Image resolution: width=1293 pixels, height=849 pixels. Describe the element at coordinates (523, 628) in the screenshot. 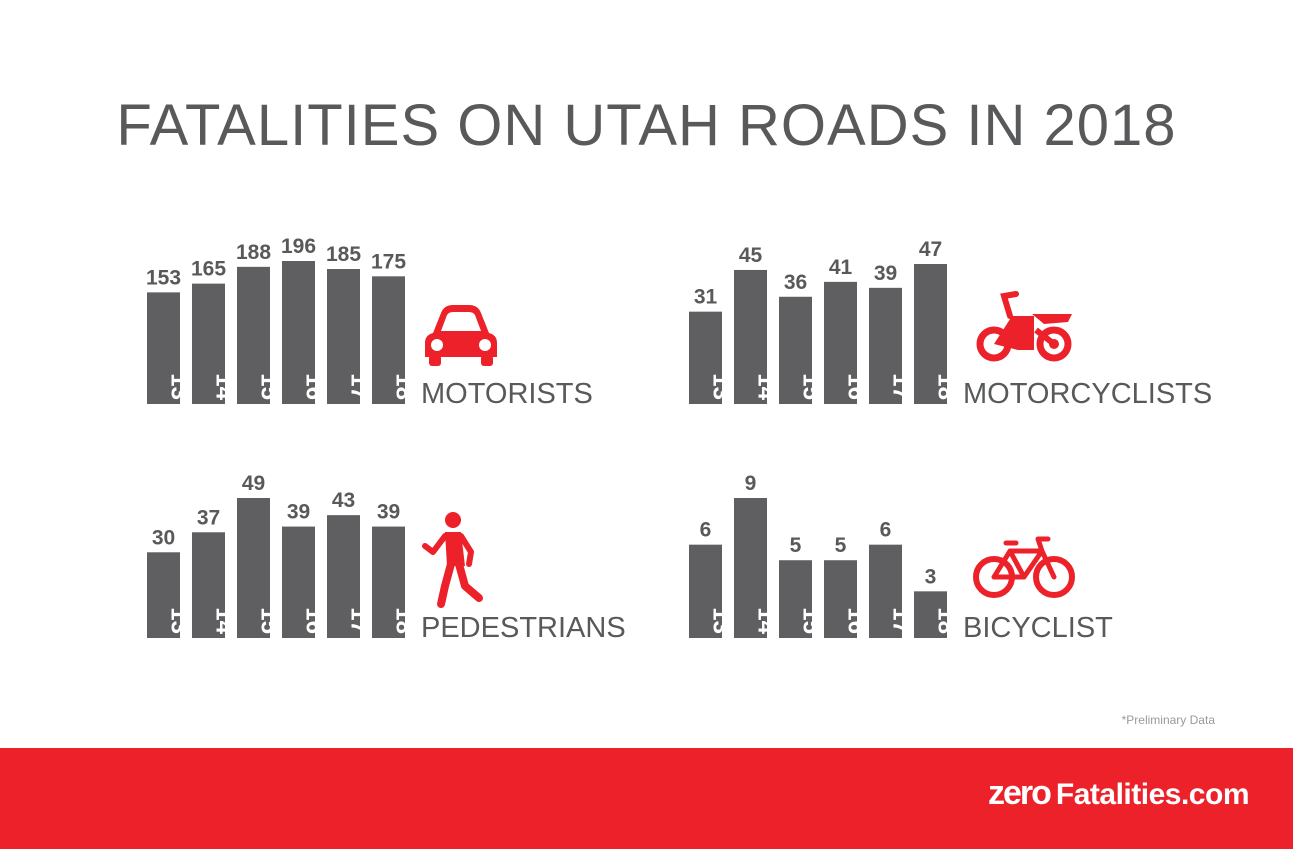

I see `series-label: PEDESTRIANS` at that location.